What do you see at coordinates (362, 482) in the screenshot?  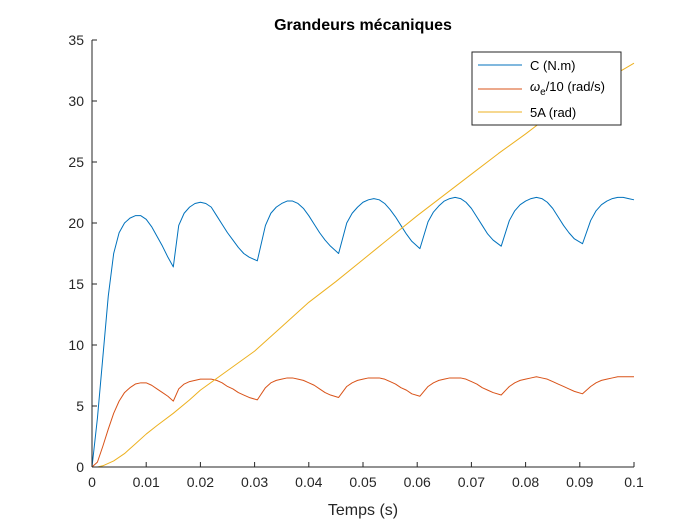 I see `x-tick-label: 0.05` at bounding box center [362, 482].